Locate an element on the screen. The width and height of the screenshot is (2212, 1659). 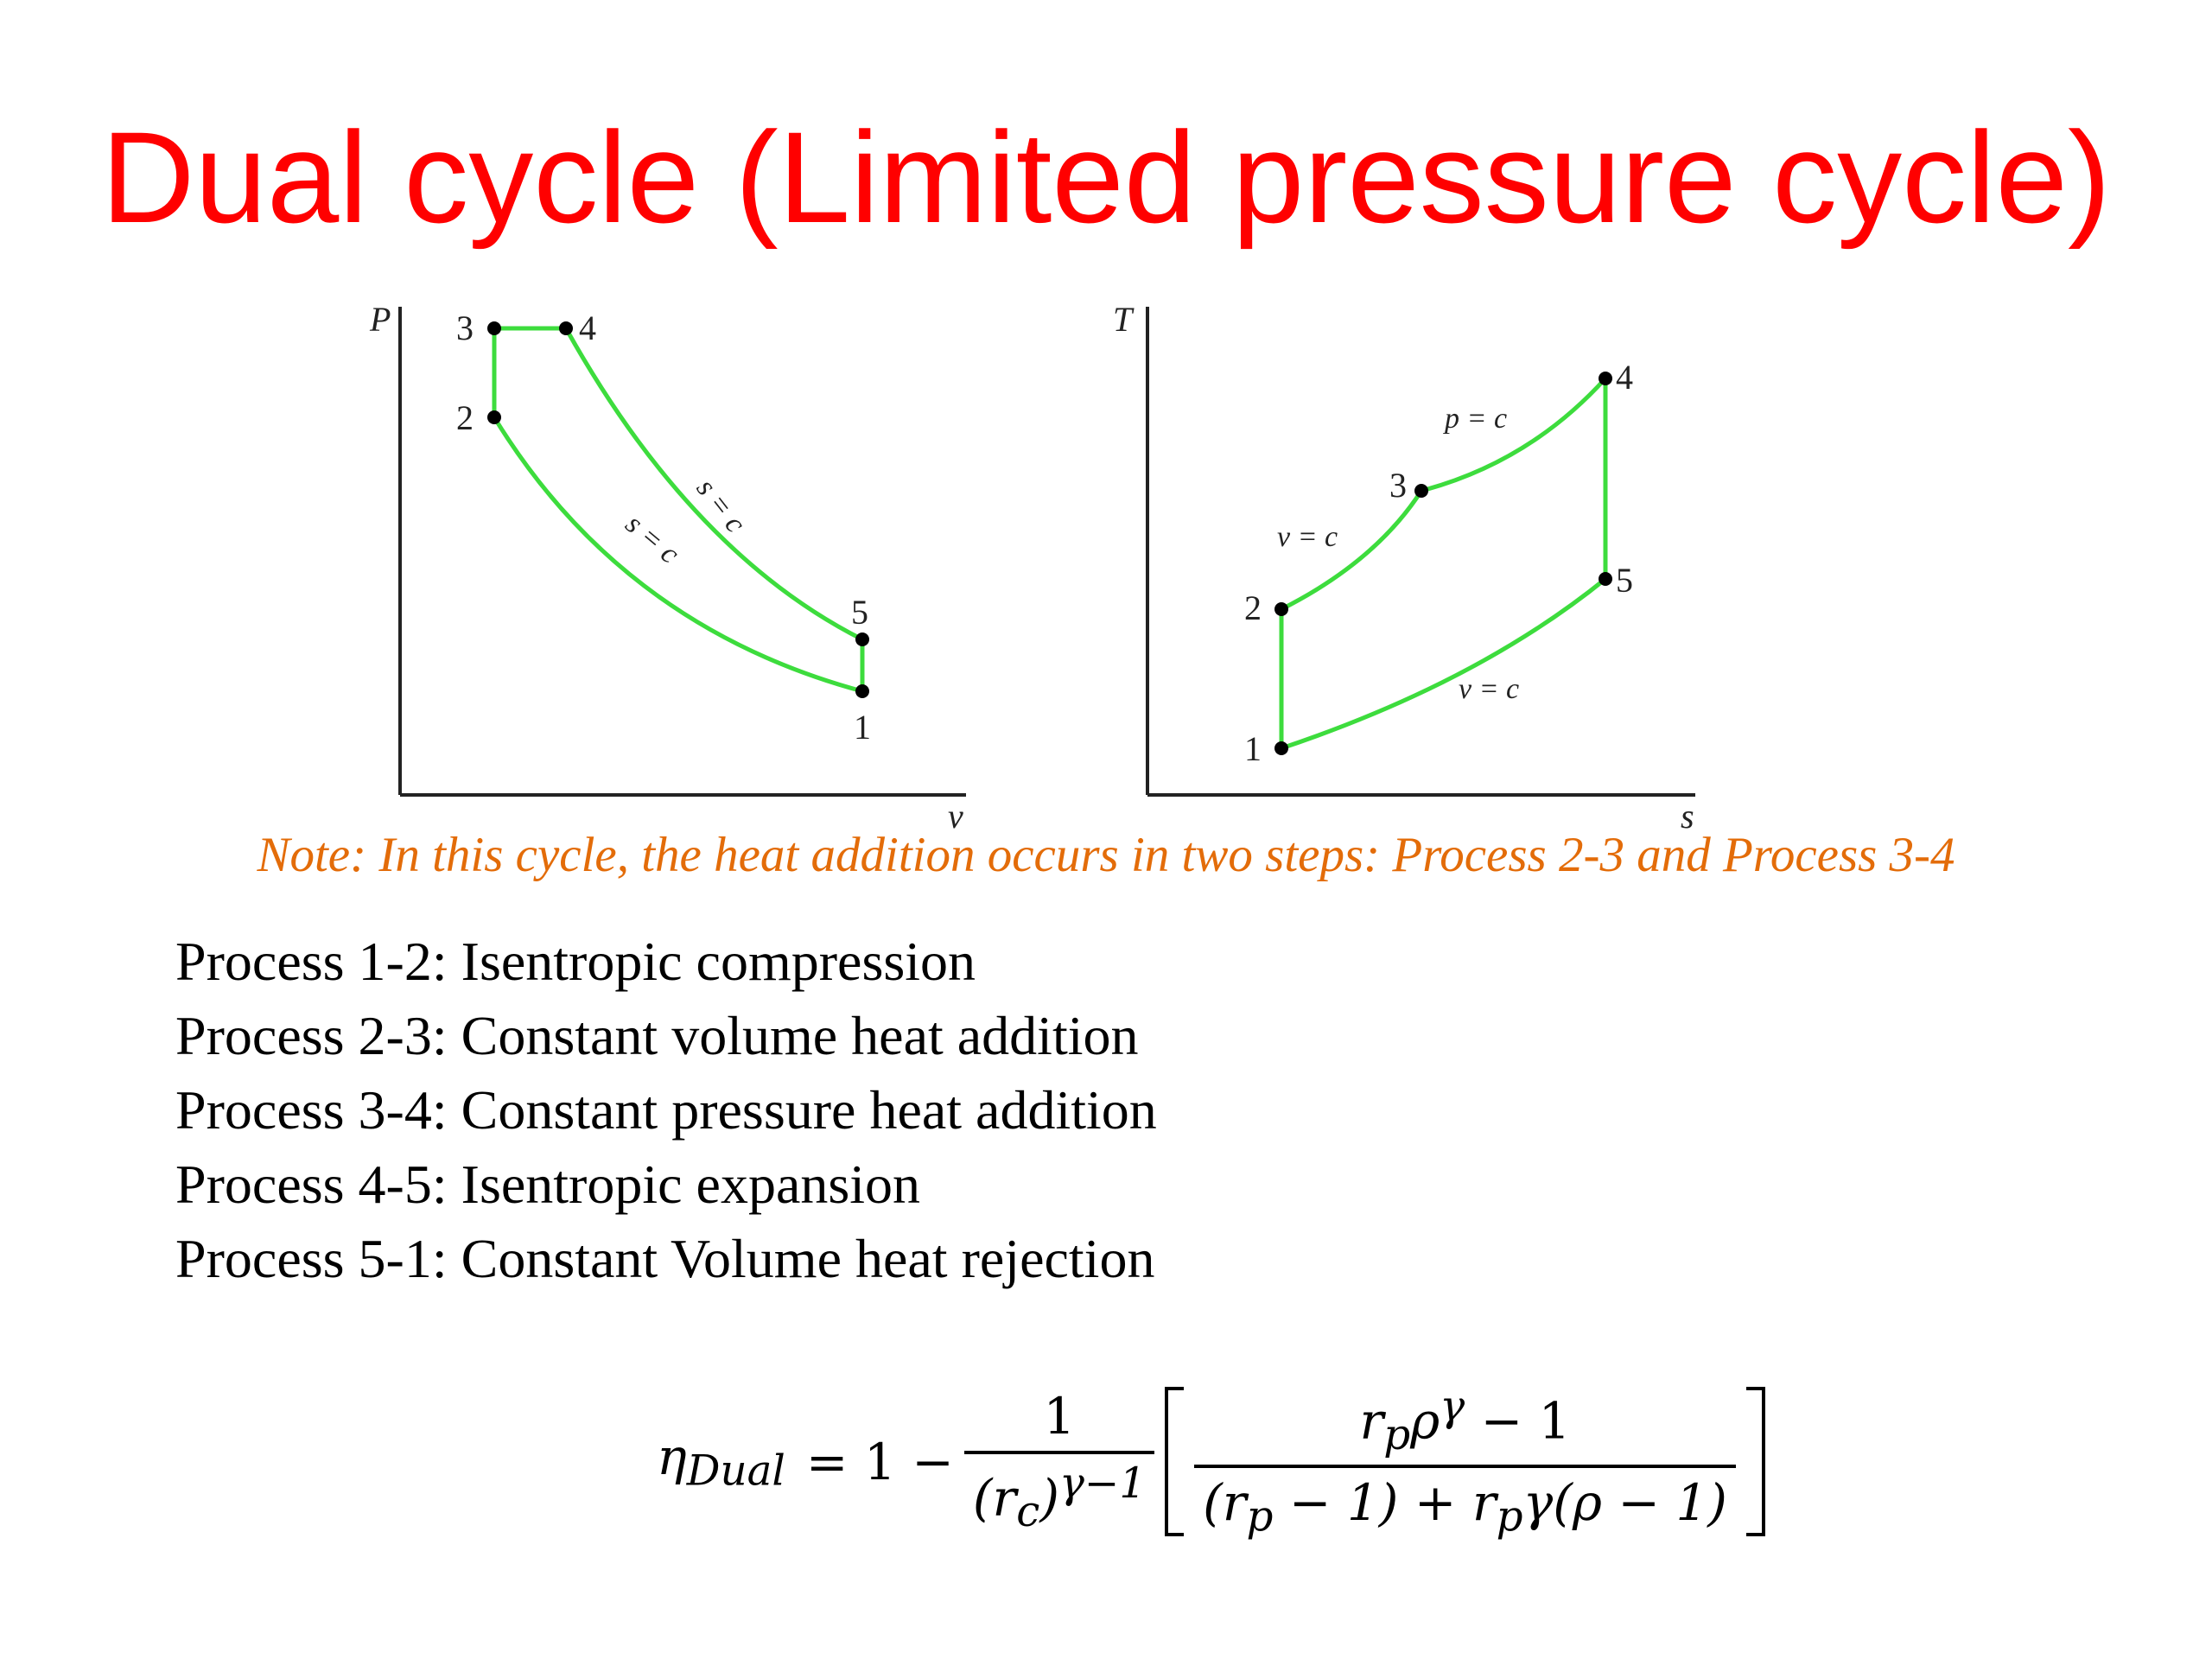
pv-points is located at coordinates (678, 509).